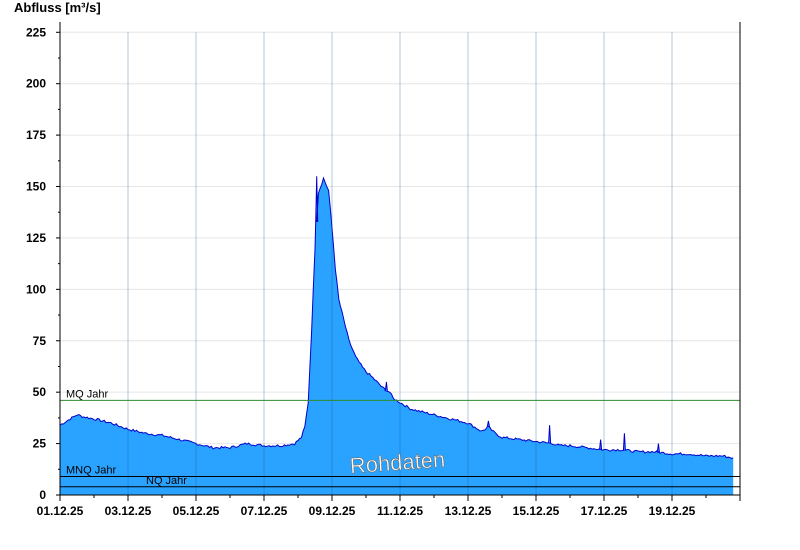 The image size is (800, 550). I want to click on x-tick-label: 01.12.25, so click(60, 511).